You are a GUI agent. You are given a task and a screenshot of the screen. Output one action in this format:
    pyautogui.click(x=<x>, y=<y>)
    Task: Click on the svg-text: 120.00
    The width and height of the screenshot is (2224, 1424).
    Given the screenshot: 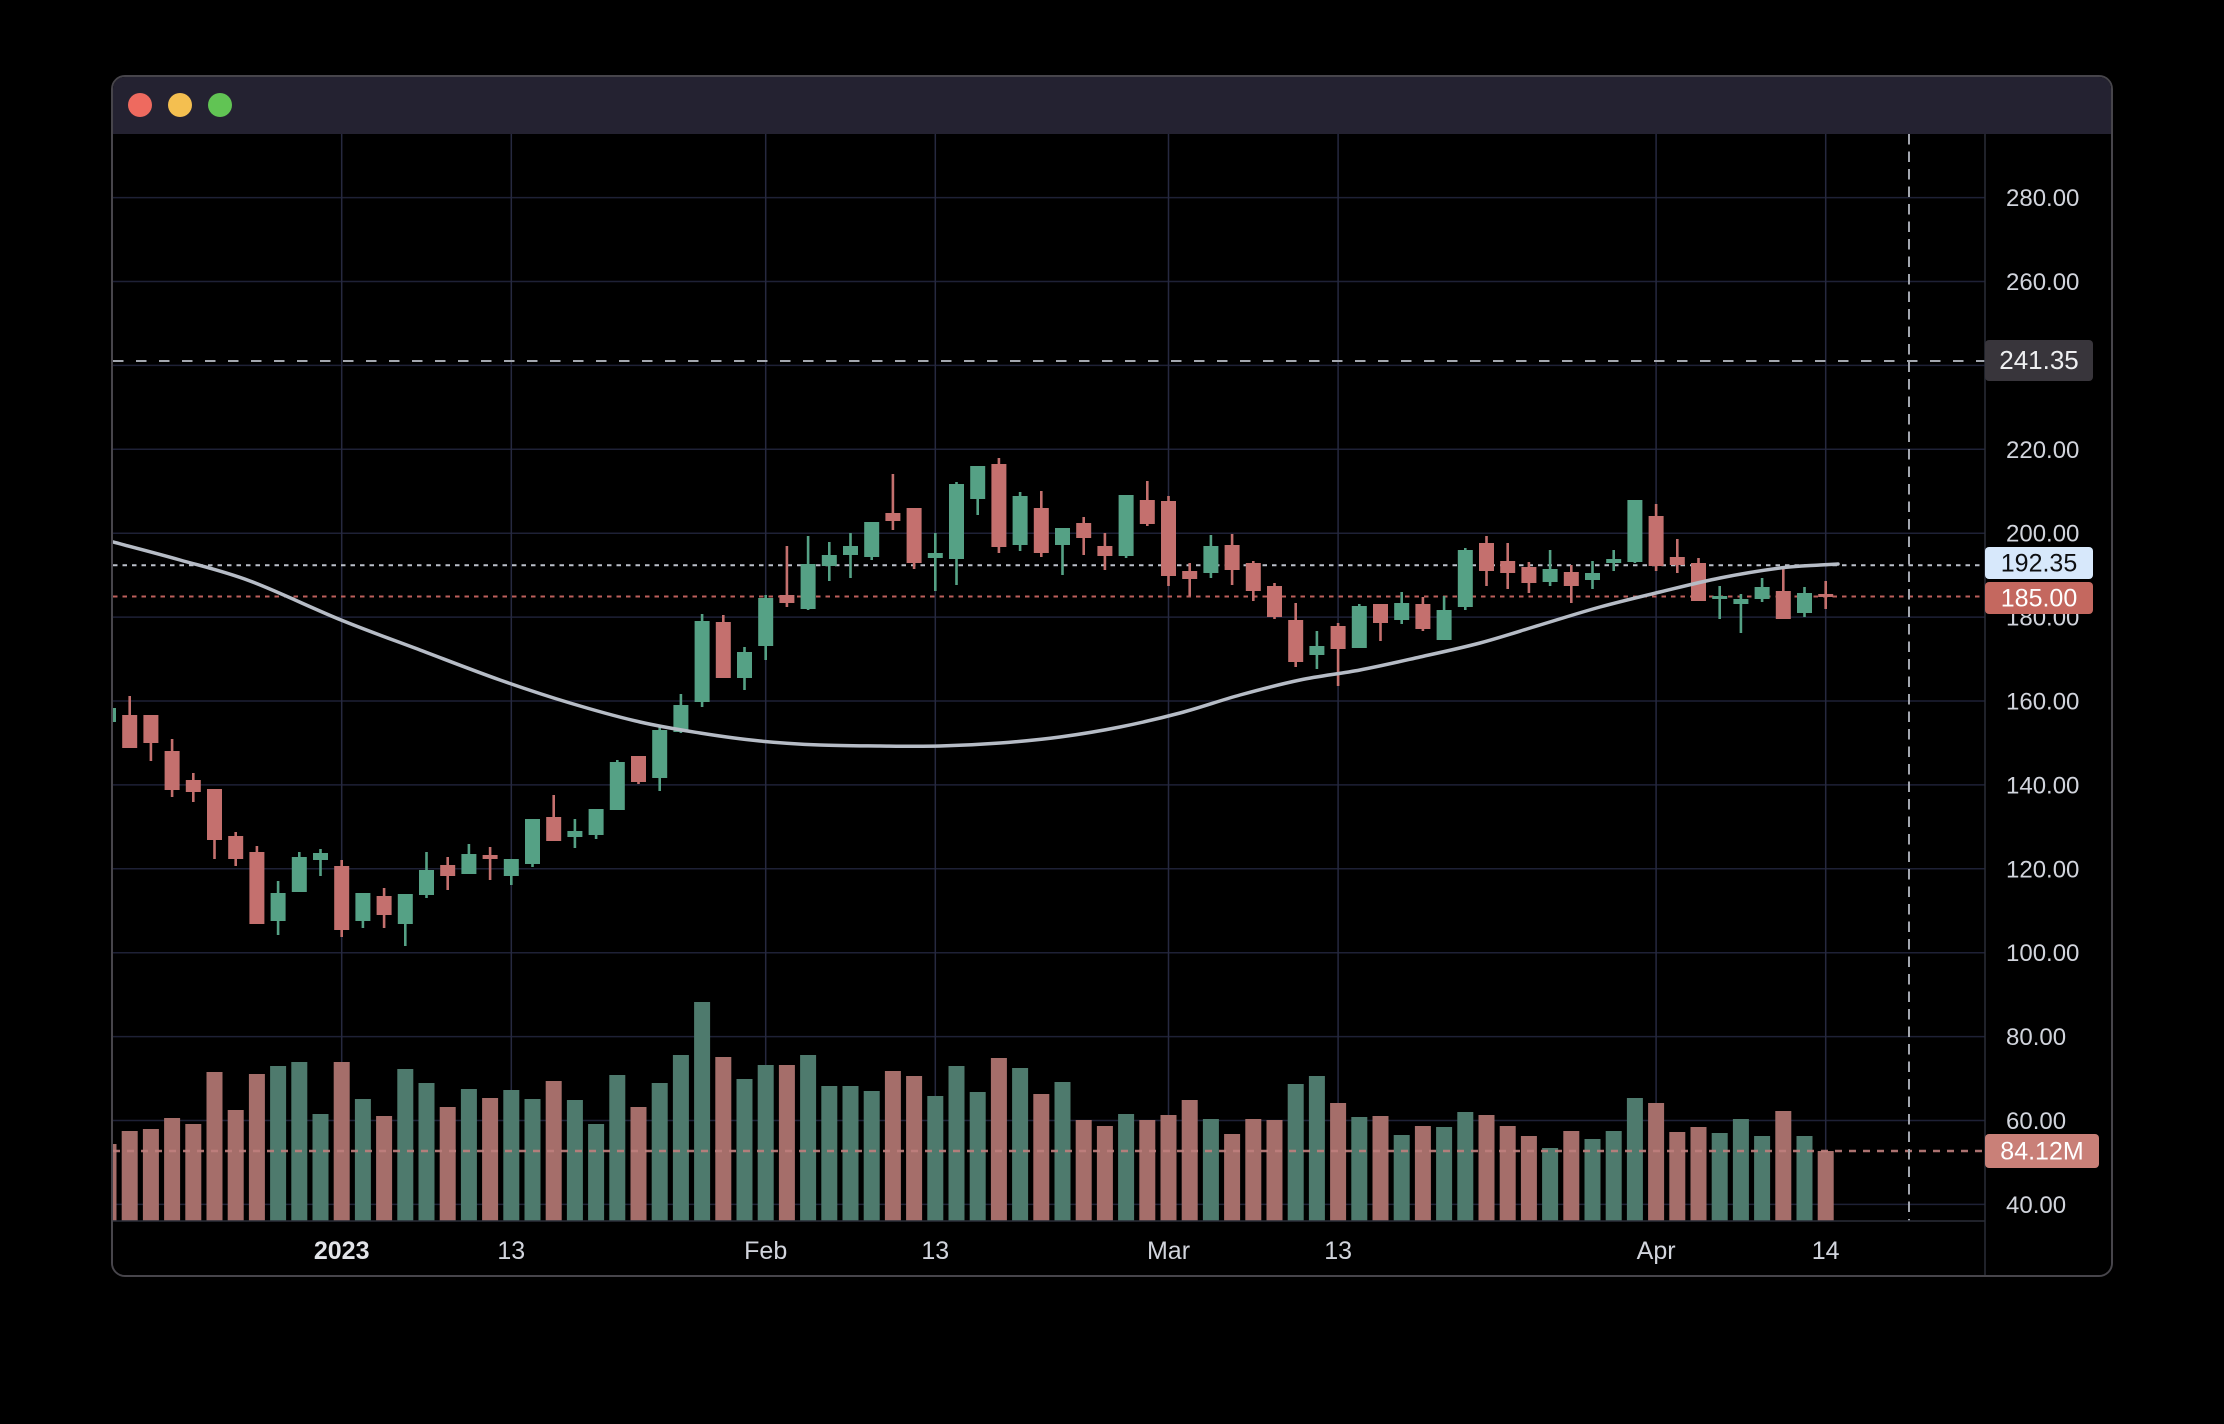 What is the action you would take?
    pyautogui.click(x=2042, y=869)
    